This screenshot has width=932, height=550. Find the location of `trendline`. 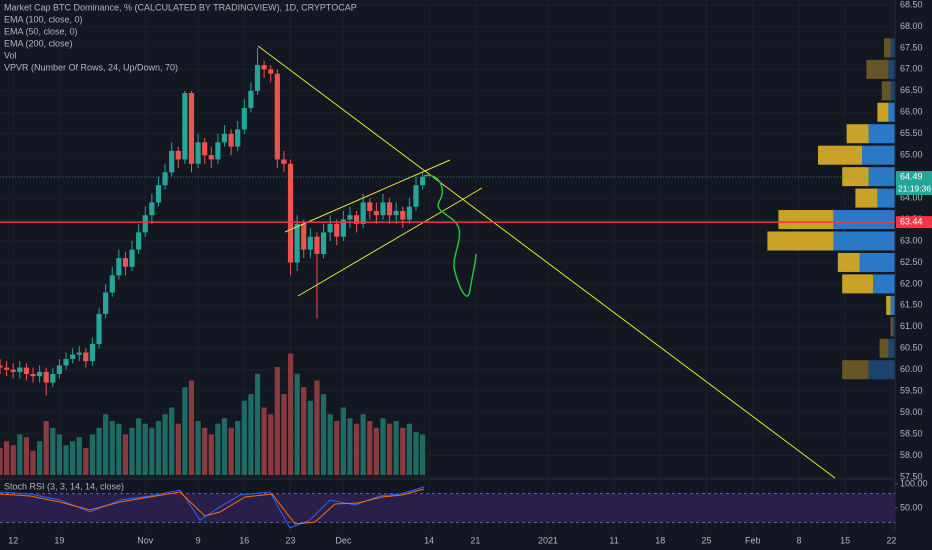

trendline is located at coordinates (390, 242).